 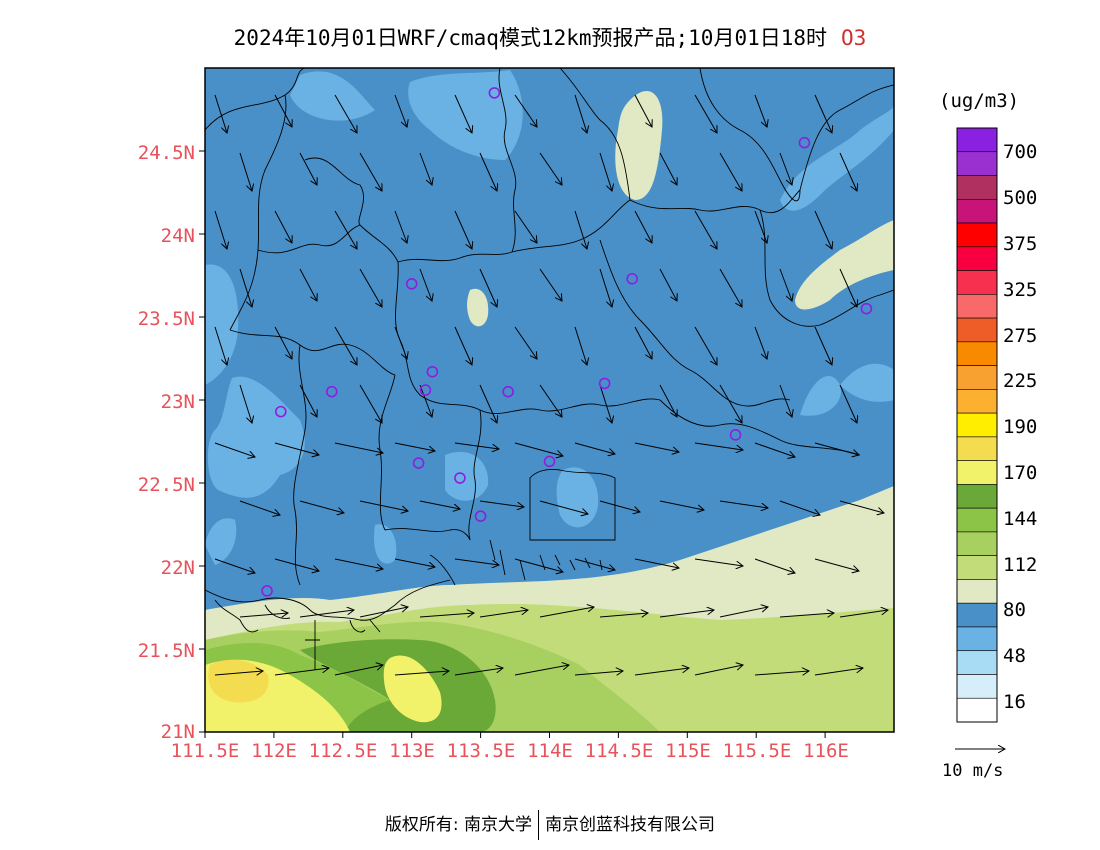 I want to click on lon-tick-label: 112E, so click(x=274, y=751).